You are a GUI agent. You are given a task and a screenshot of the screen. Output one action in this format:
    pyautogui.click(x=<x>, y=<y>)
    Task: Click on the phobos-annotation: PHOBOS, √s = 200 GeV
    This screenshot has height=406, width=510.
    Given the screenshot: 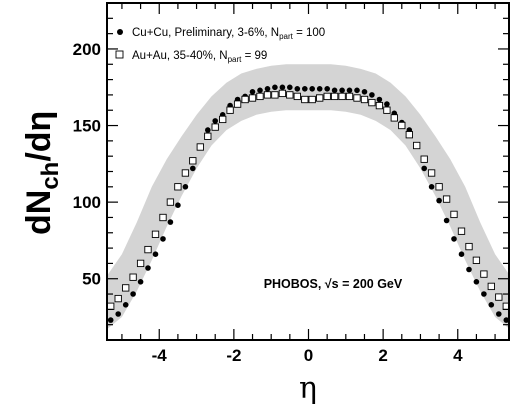 What is the action you would take?
    pyautogui.click(x=333, y=284)
    